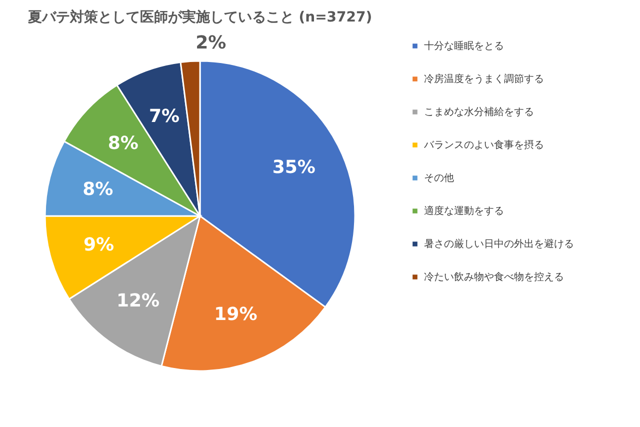 This screenshot has width=640, height=427. I want to click on legend-label: 冷たい飲み物や食べ物を控える, so click(494, 277).